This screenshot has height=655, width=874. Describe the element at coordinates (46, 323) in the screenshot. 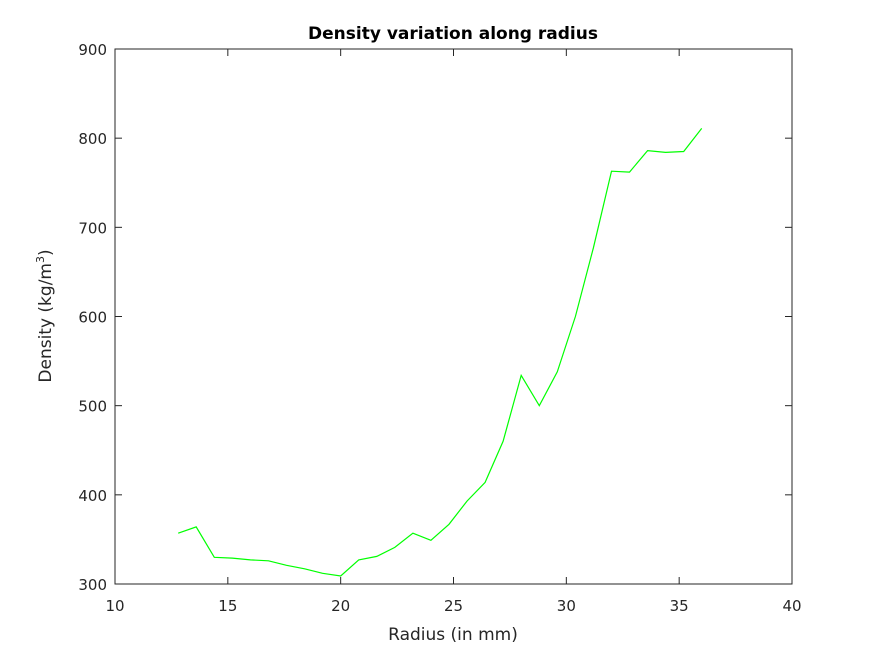

I see `y-axis-label-main: Density (kg/m` at that location.